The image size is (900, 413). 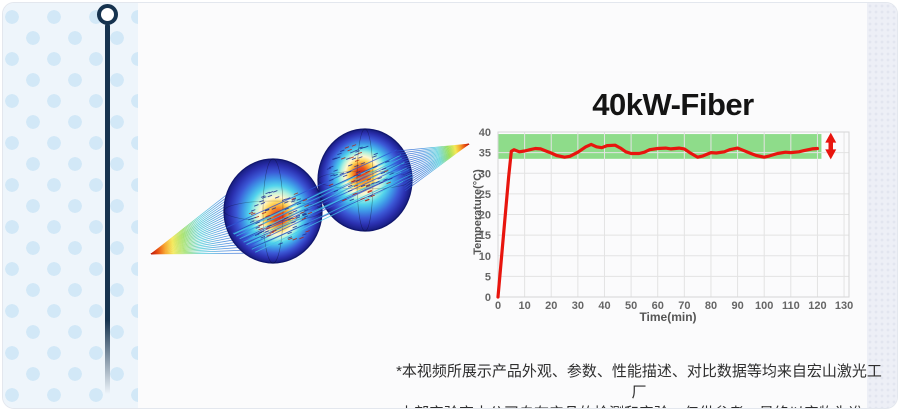 What do you see at coordinates (817, 306) in the screenshot?
I see `svg-text: 120` at bounding box center [817, 306].